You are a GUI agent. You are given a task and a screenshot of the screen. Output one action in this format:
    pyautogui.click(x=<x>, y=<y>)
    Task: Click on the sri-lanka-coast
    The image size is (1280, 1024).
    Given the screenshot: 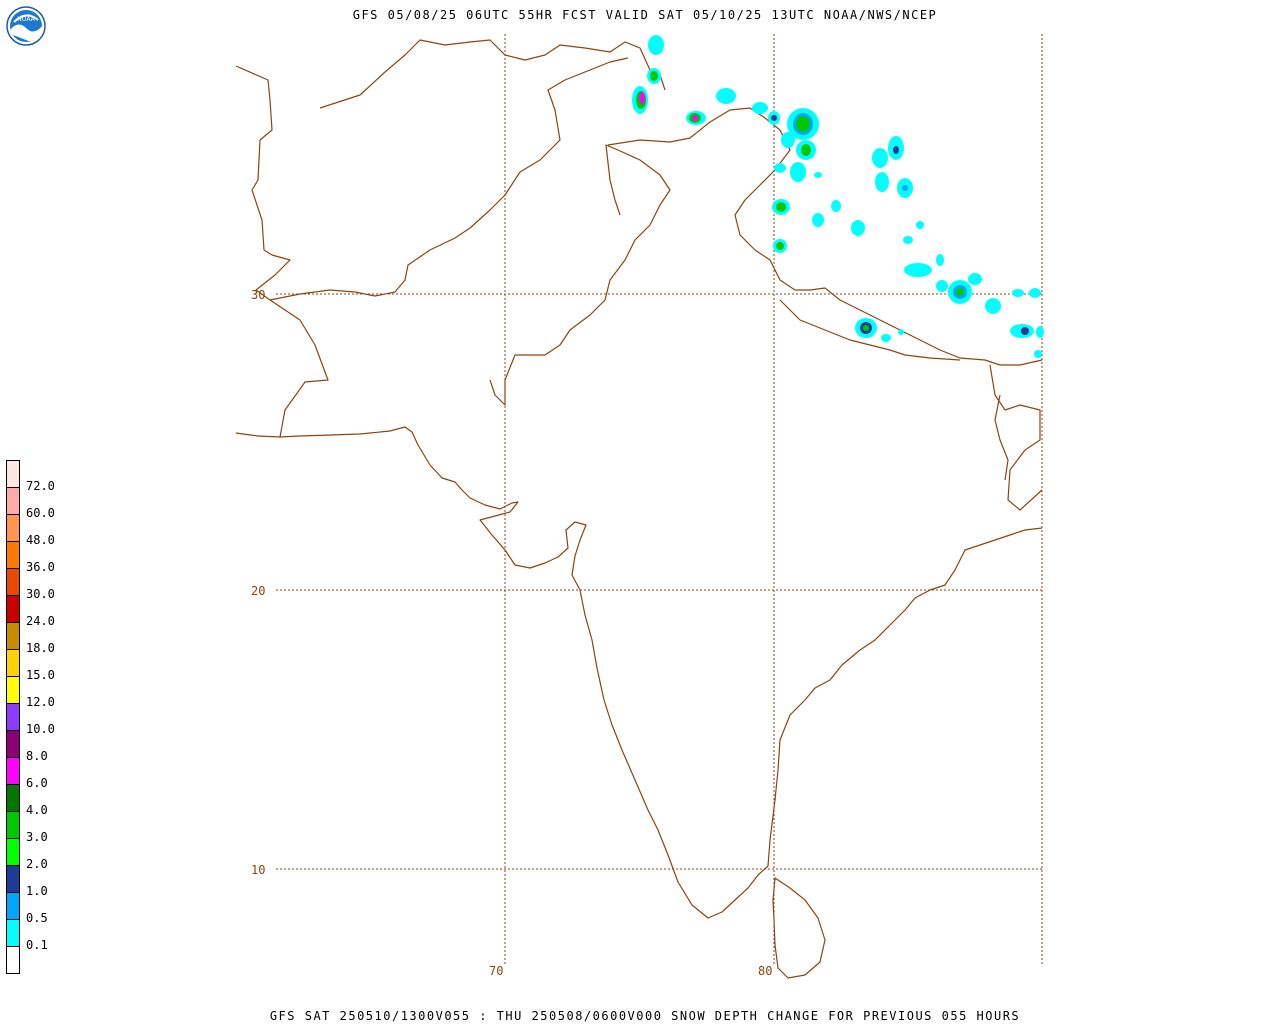 What is the action you would take?
    pyautogui.click(x=799, y=928)
    